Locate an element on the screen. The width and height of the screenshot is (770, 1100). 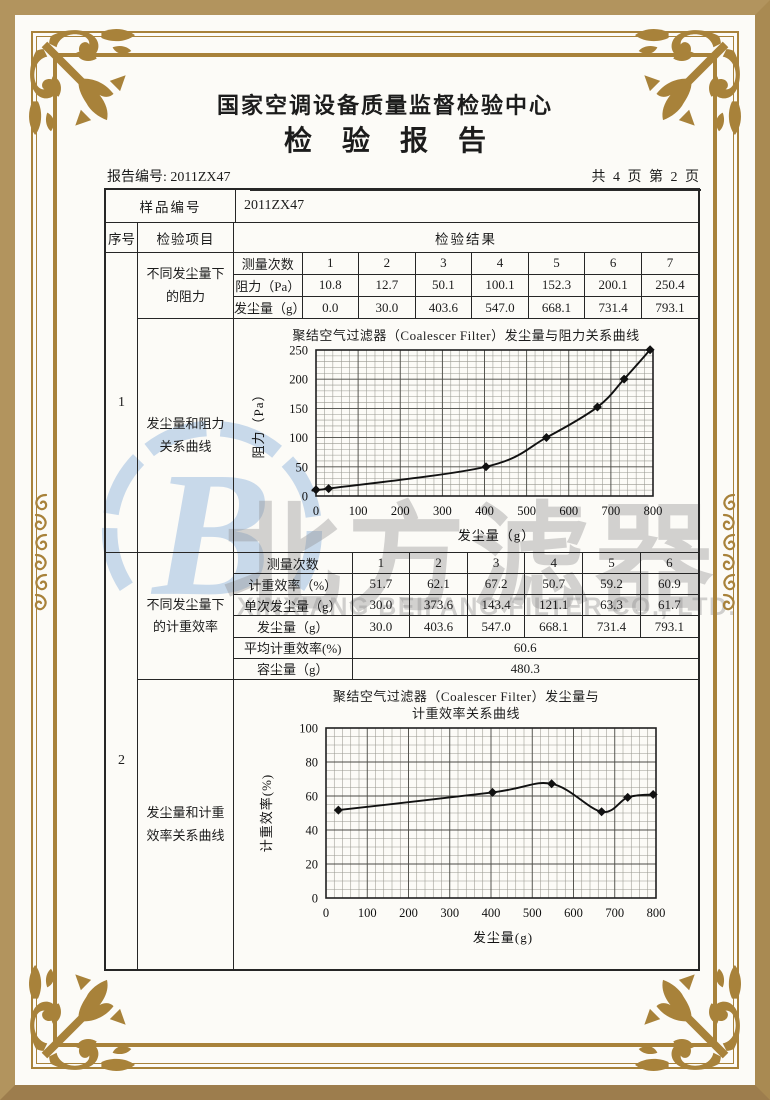
row-label: 容尘量（g） is located at coordinates (293, 668).